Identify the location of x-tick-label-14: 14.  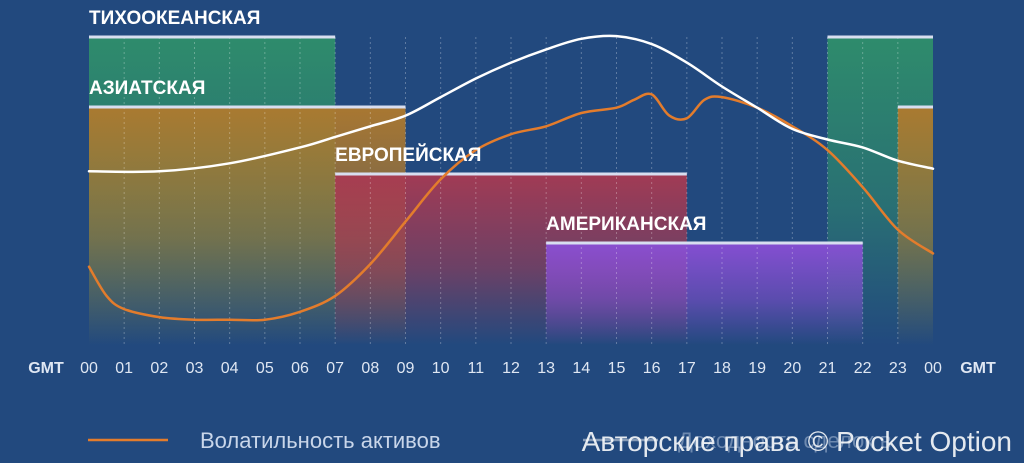
(581, 368).